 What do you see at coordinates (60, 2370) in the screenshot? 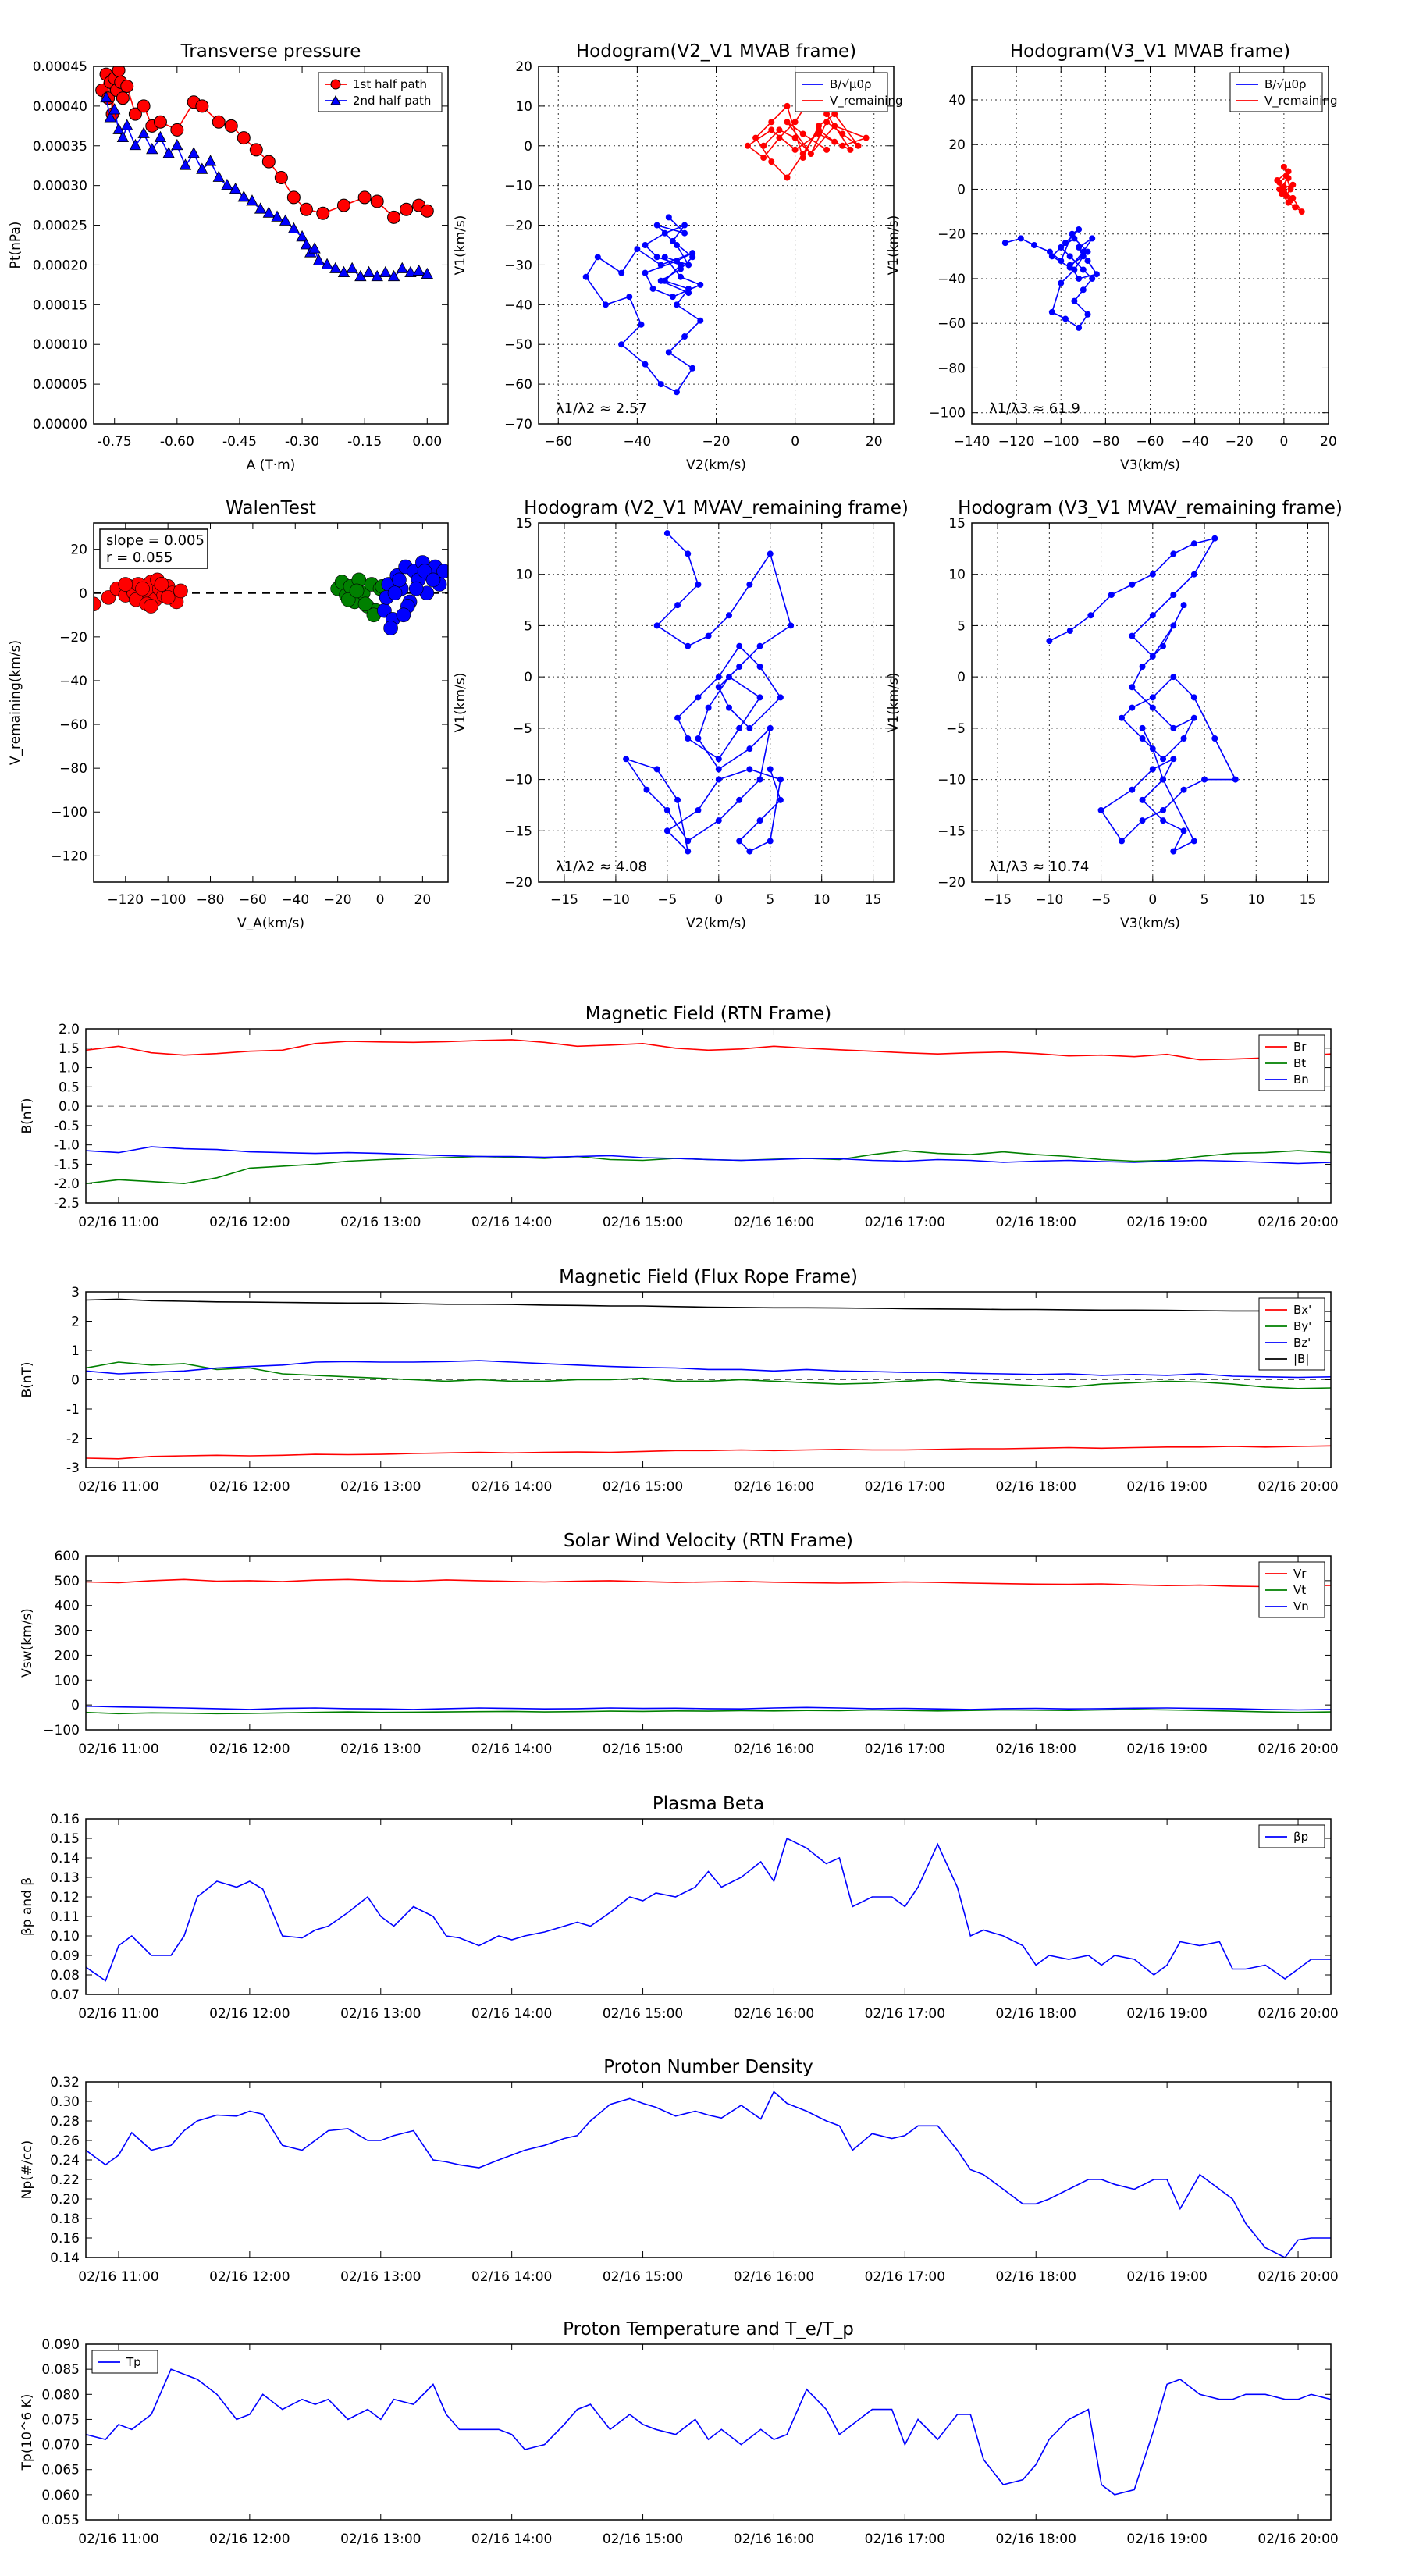
I see `y-tick-label: 0.085` at bounding box center [60, 2370].